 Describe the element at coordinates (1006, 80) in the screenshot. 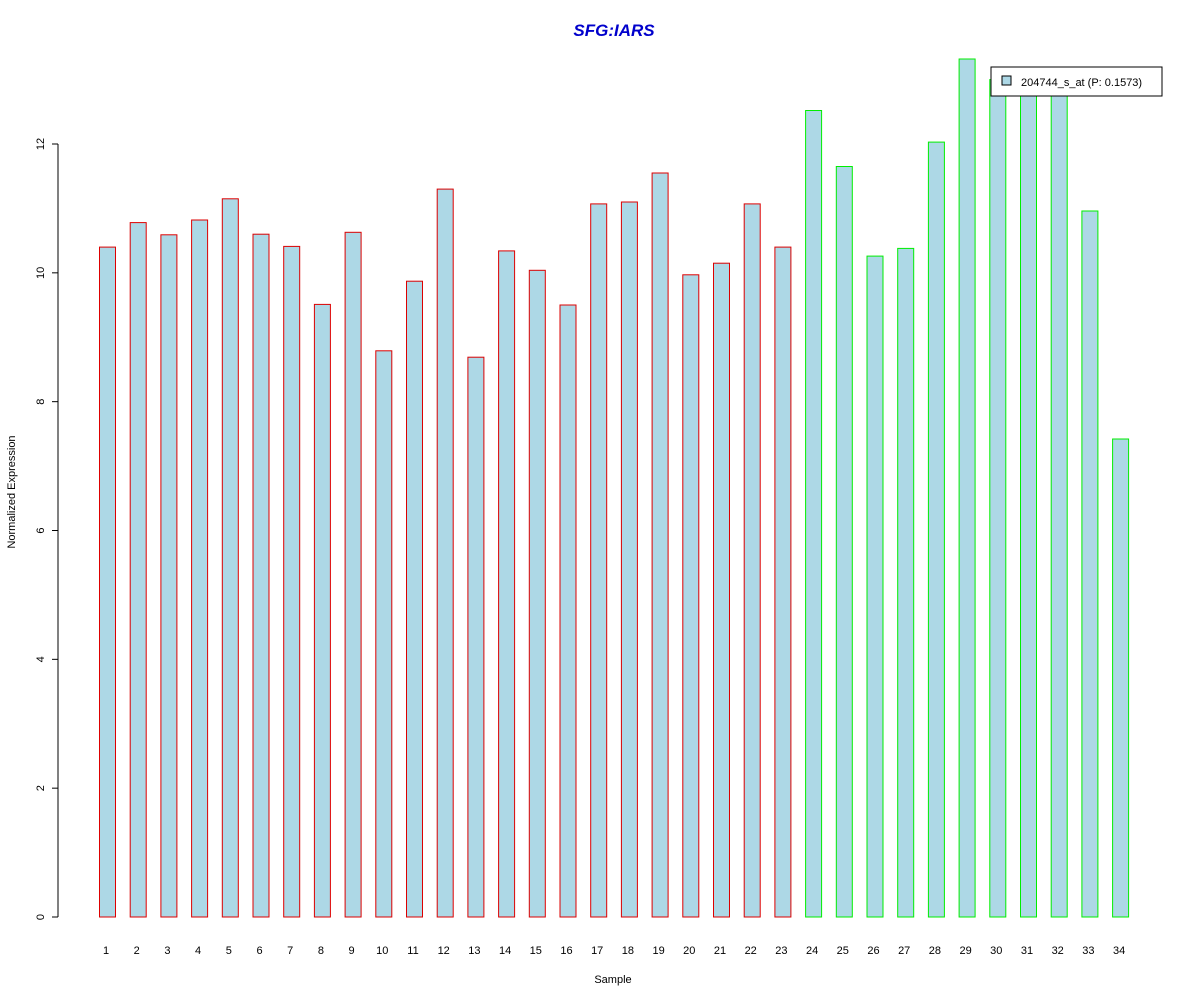

I see `legend-swatch` at that location.